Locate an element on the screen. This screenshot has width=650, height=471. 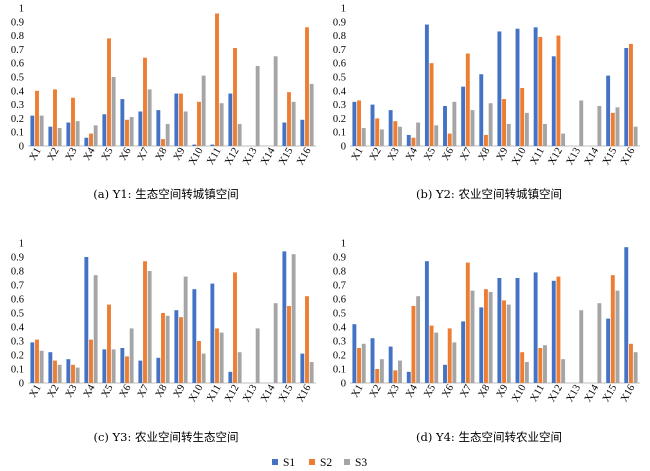
y-tick-label-d: 0.8 is located at coordinates (339, 272).